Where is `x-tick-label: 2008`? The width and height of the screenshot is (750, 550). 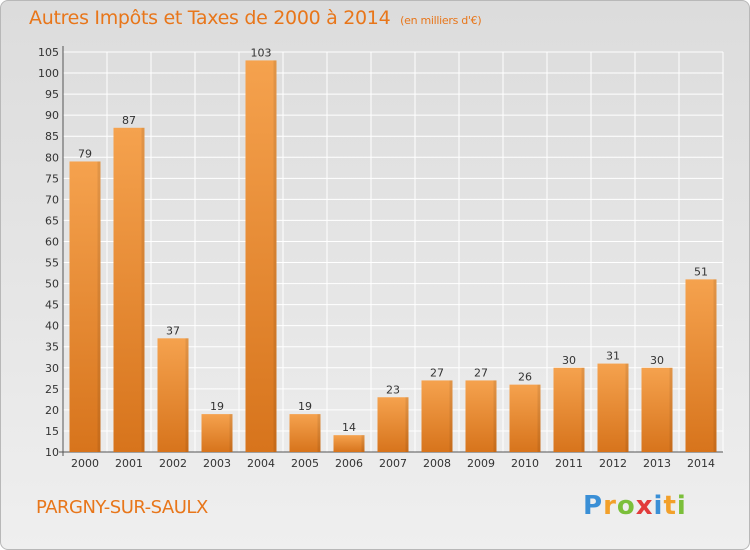 x-tick-label: 2008 is located at coordinates (437, 463).